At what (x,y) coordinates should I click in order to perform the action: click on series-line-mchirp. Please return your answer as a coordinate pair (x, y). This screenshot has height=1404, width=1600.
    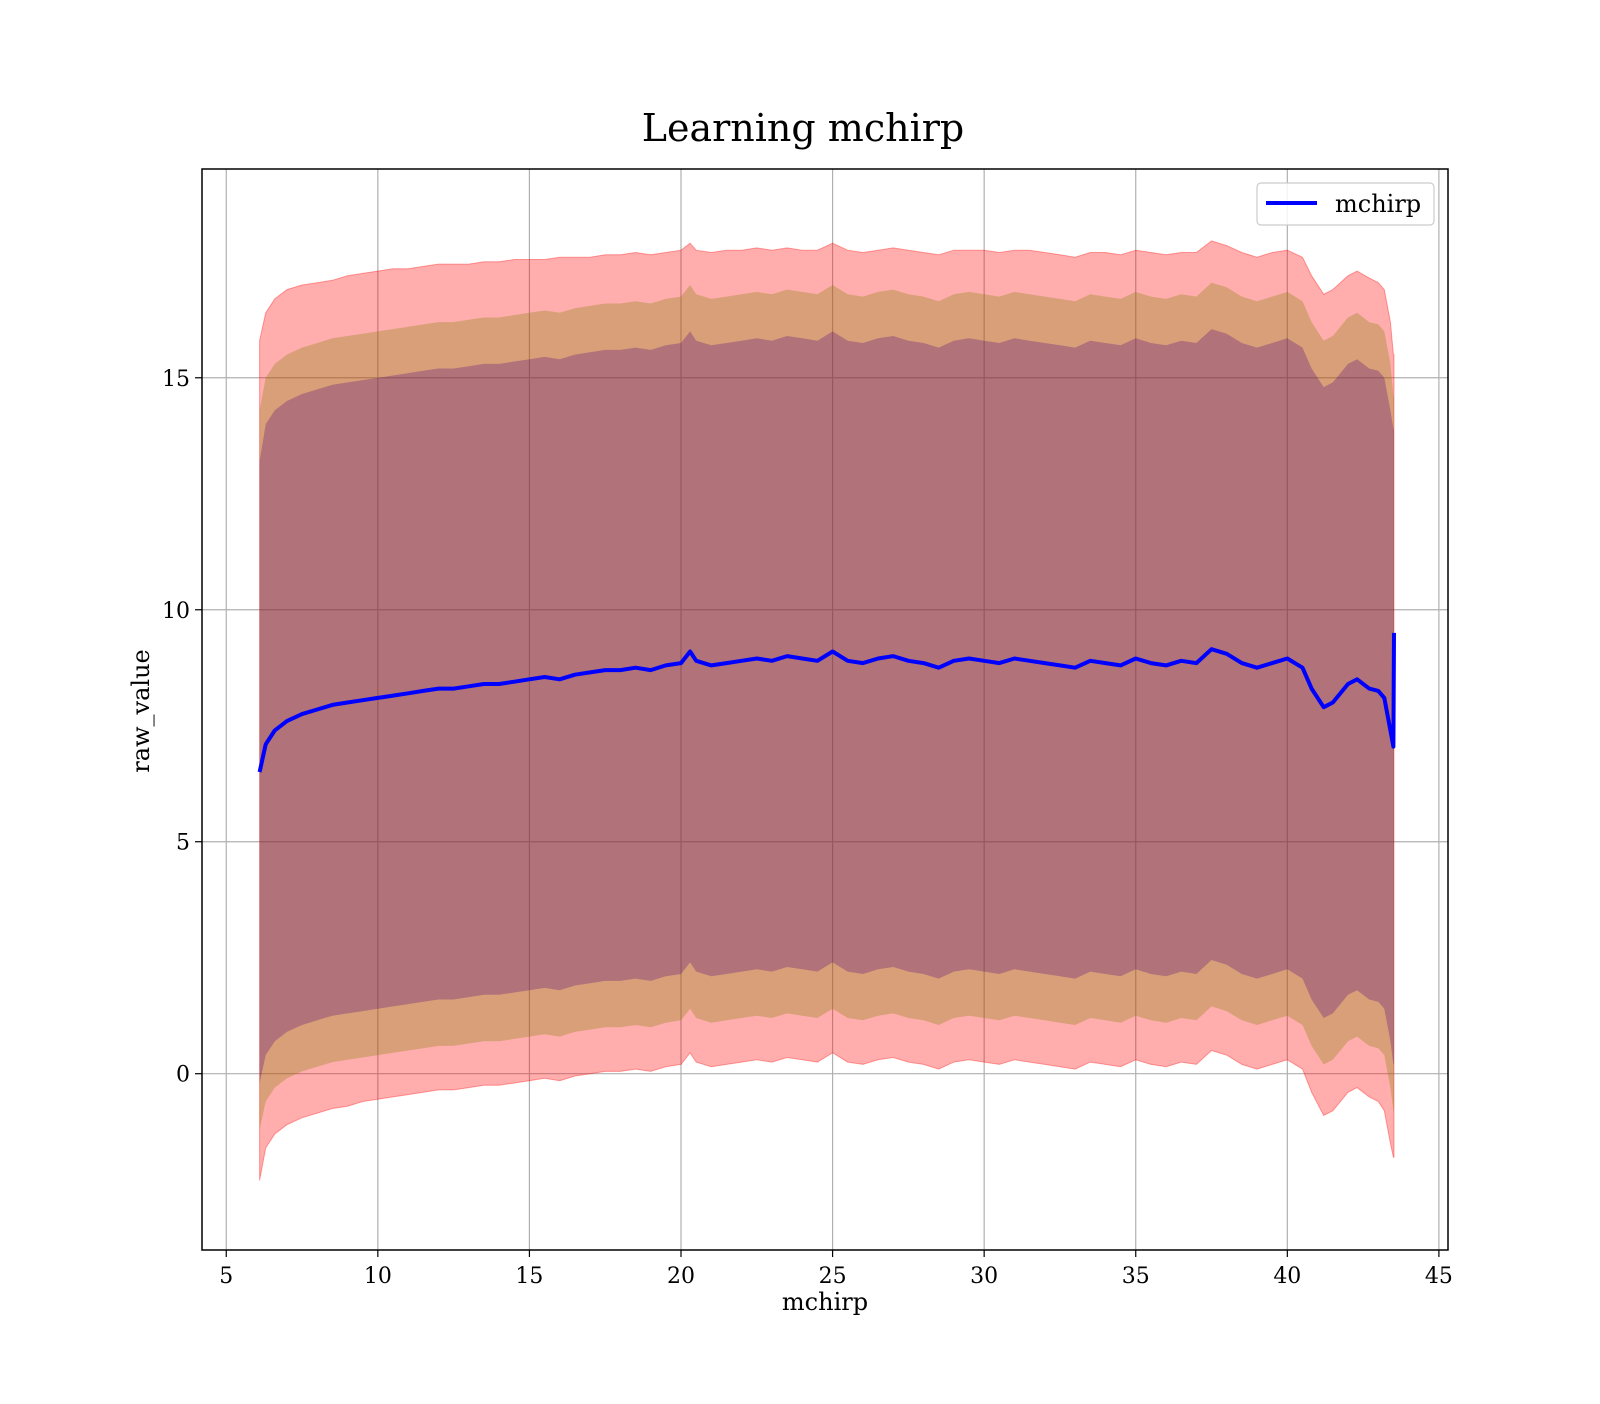
    Looking at the image, I should click on (826, 702).